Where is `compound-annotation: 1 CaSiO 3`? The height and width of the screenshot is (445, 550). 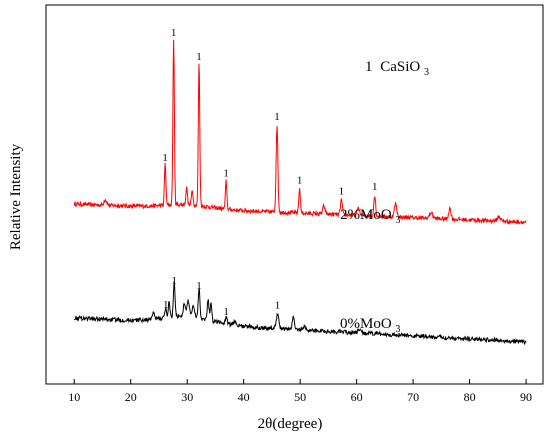
compound-annotation: 1 CaSiO 3 is located at coordinates (397, 68).